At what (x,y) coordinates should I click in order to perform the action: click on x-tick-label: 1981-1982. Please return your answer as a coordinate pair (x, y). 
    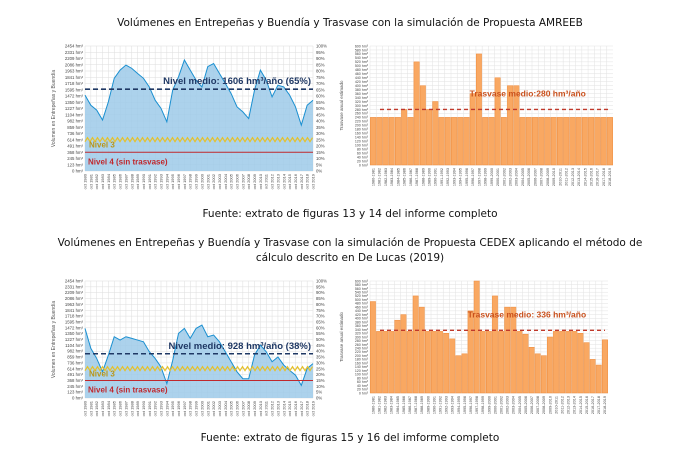
    Looking at the image, I should click on (380, 177).